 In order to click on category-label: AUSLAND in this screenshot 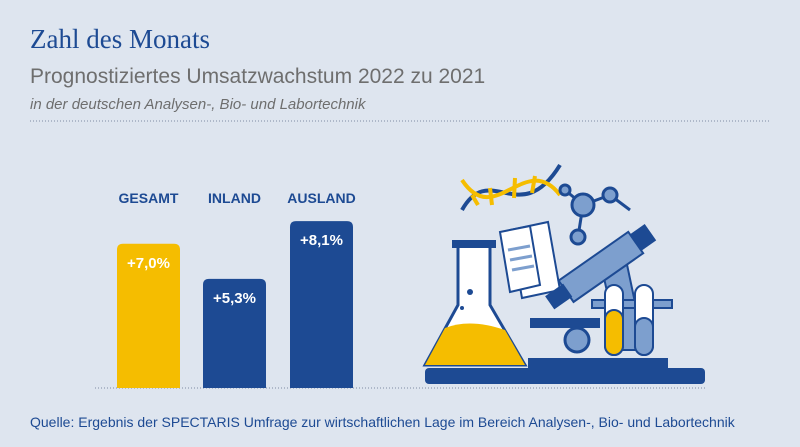, I will do `click(321, 198)`.